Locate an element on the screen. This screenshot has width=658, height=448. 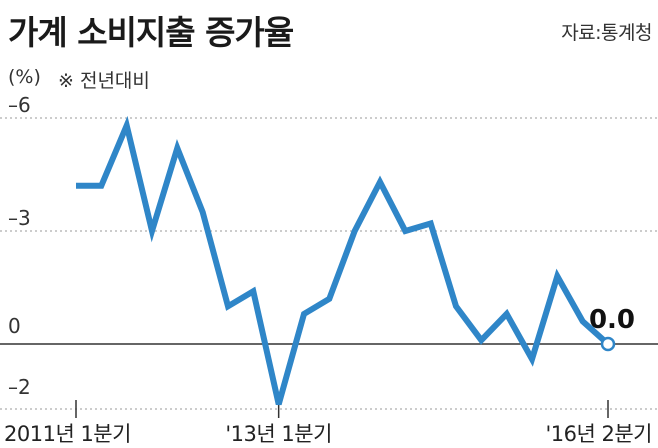
y-tick-label: 0 is located at coordinates (14, 326).